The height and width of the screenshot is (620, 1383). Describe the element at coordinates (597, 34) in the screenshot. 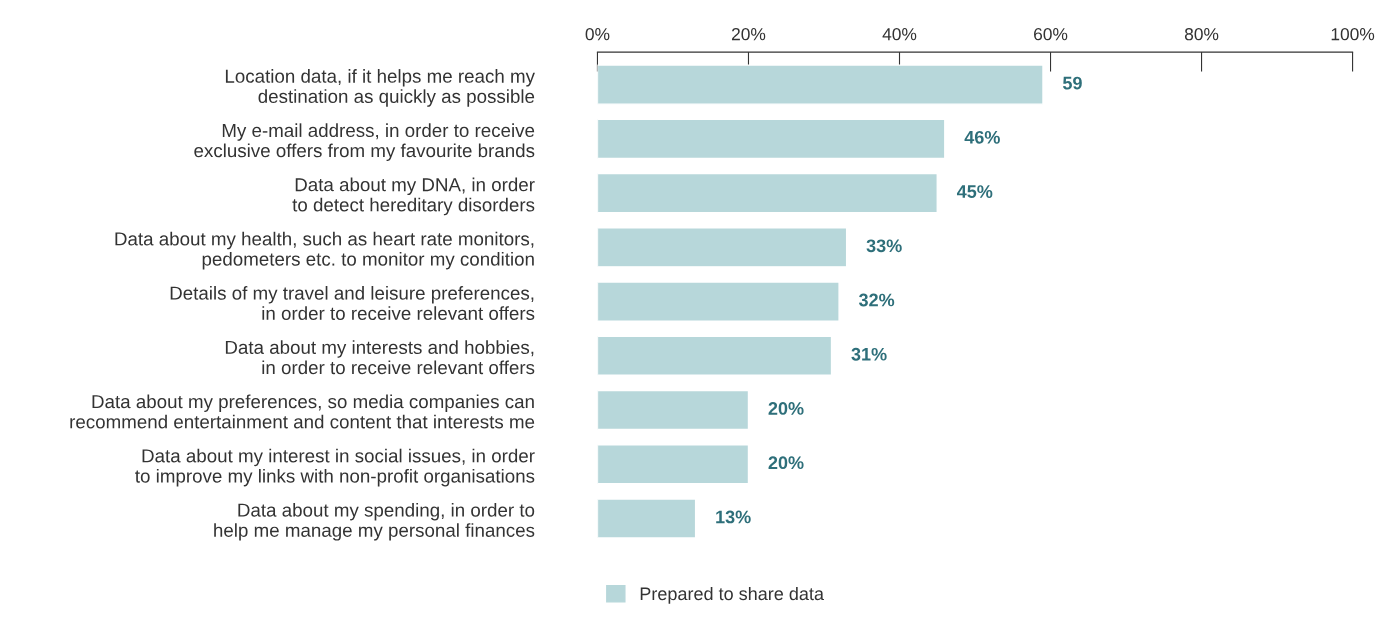

I see `x-tick-label: 0%` at that location.